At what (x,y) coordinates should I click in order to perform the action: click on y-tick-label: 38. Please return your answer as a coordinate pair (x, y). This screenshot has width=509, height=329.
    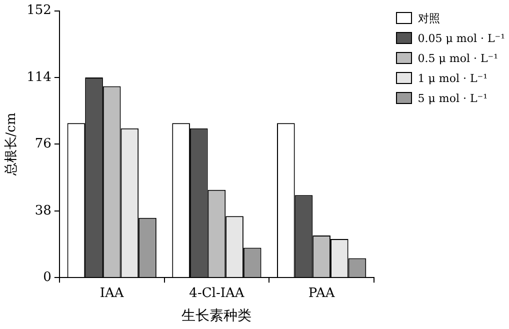
    Looking at the image, I should click on (43, 210).